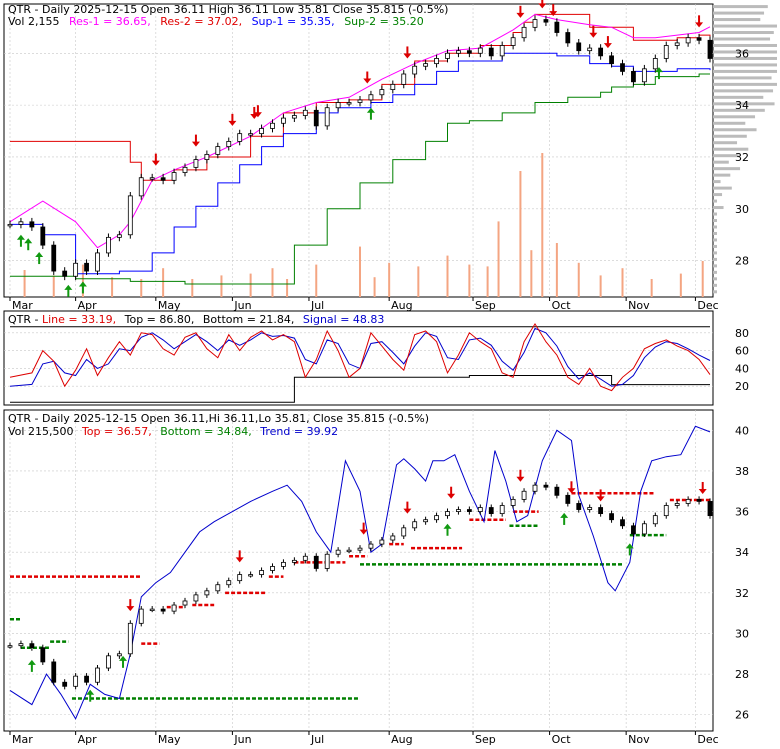  I want to click on stoch-bottom-band, so click(360, 389).